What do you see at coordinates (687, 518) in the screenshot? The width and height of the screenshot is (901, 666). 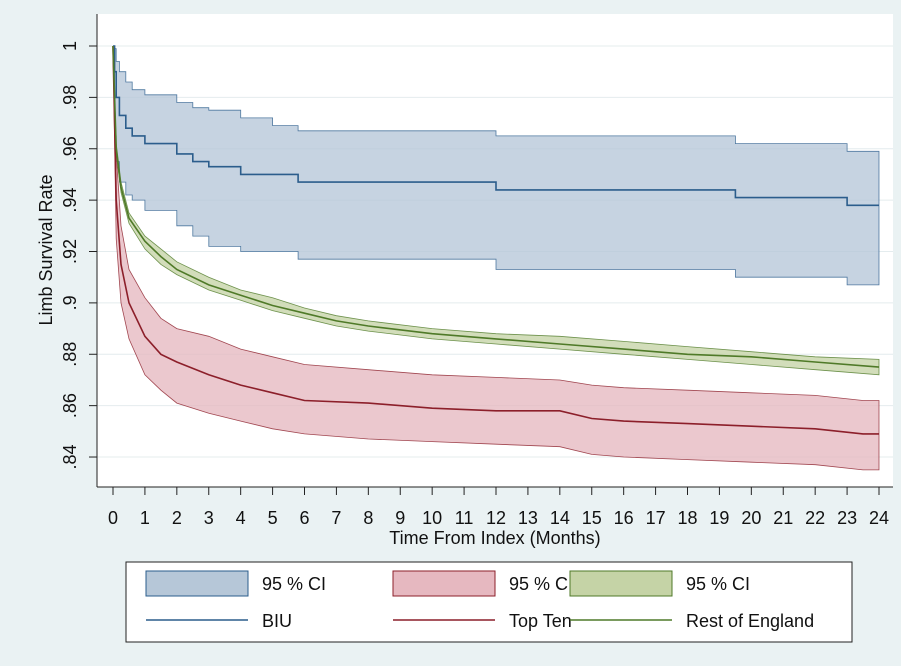 I see `x-tick-label: 18` at bounding box center [687, 518].